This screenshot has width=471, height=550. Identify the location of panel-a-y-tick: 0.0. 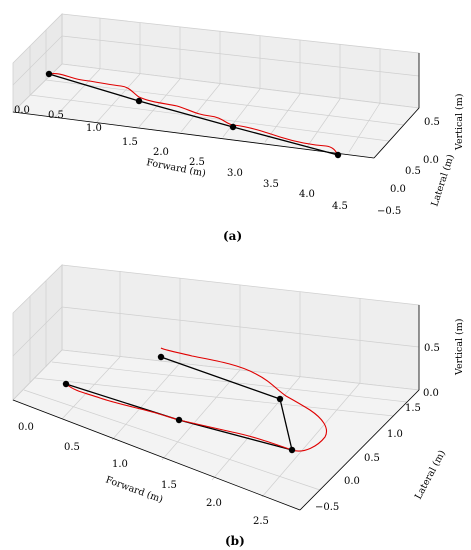
(398, 189).